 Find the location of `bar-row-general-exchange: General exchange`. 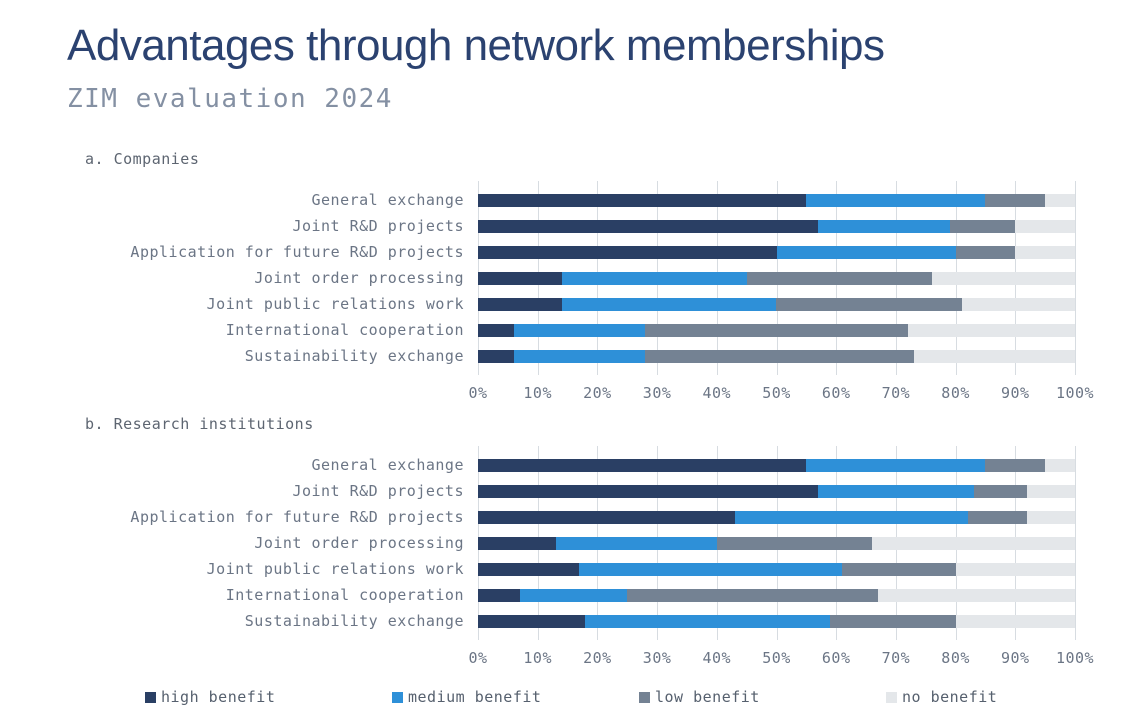

bar-row-general-exchange: General exchange is located at coordinates (571, 465).